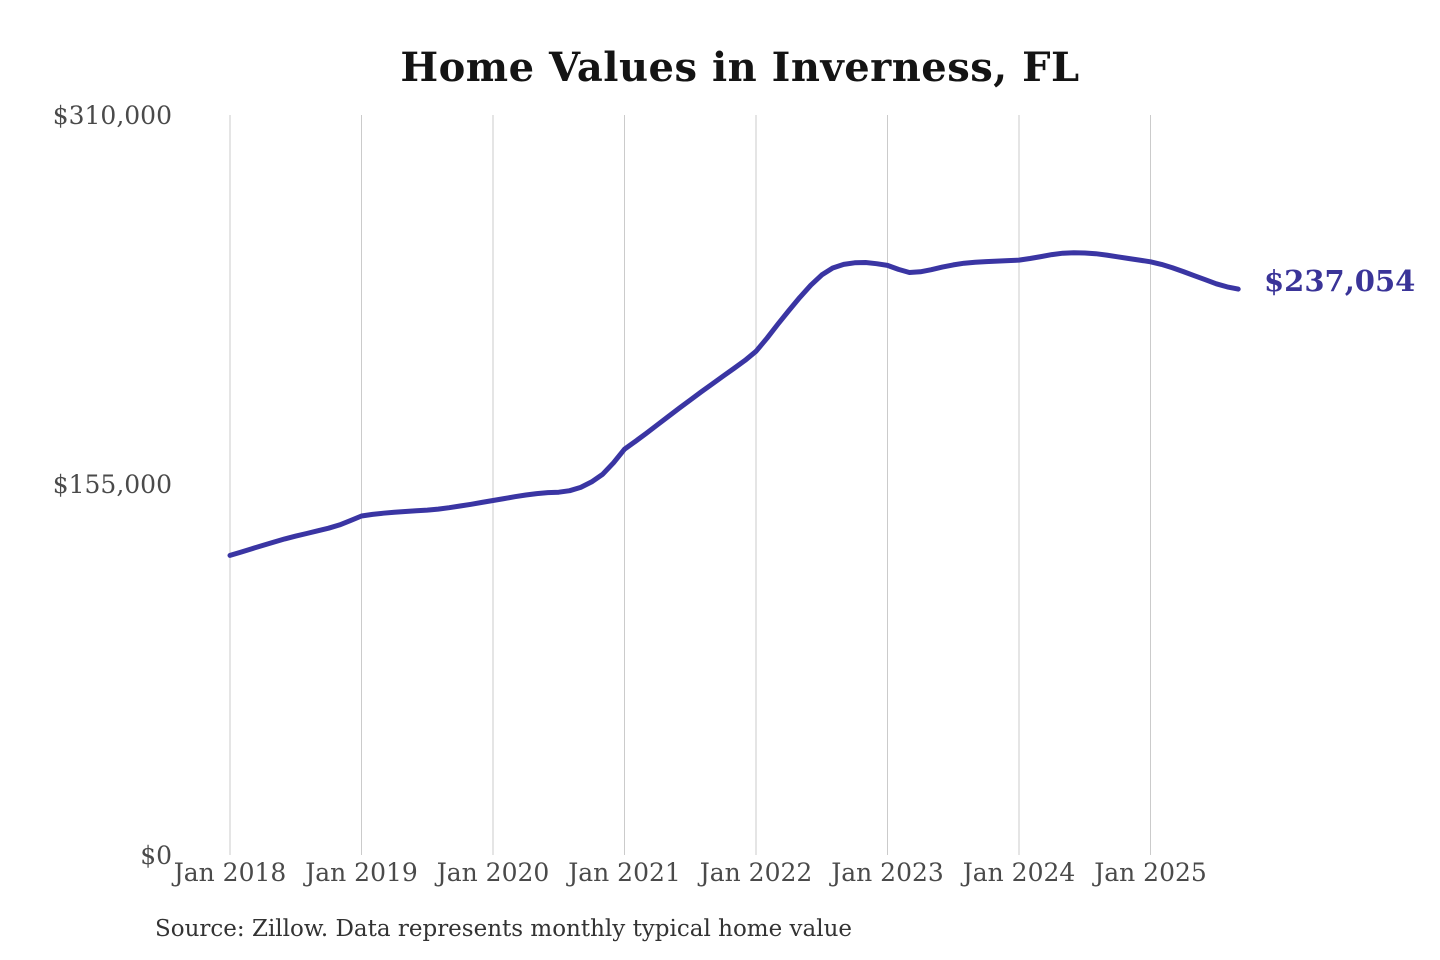 The width and height of the screenshot is (1440, 960). What do you see at coordinates (1340, 281) in the screenshot?
I see `latest-value-label: $237,054` at bounding box center [1340, 281].